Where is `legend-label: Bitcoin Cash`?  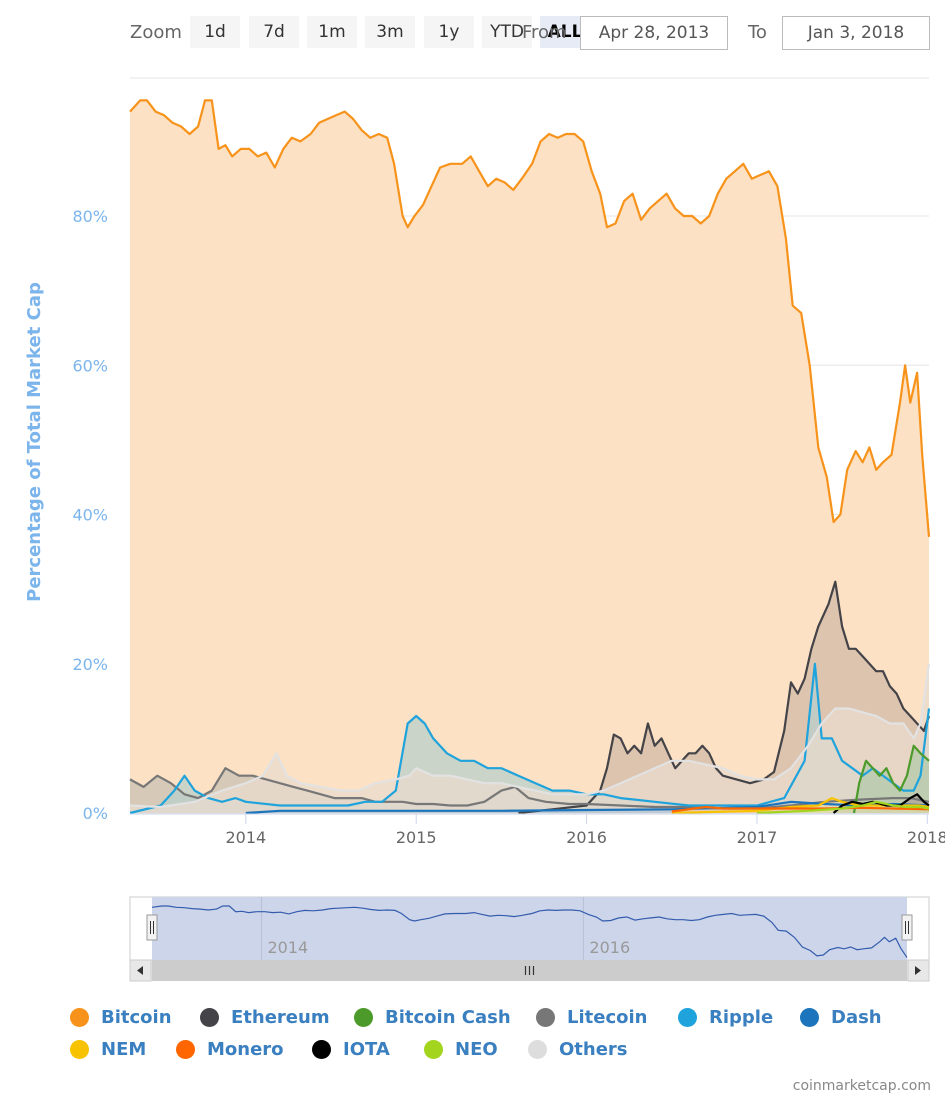 legend-label: Bitcoin Cash is located at coordinates (448, 1017).